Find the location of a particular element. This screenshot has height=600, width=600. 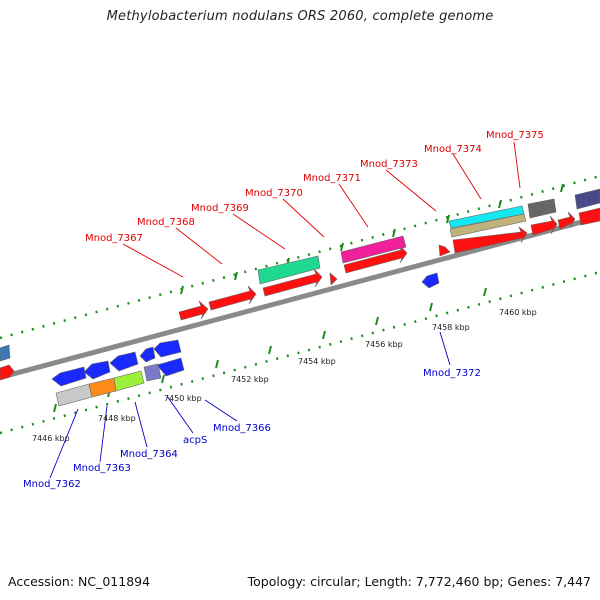

scale-label: 7460 kbp is located at coordinates (518, 312).